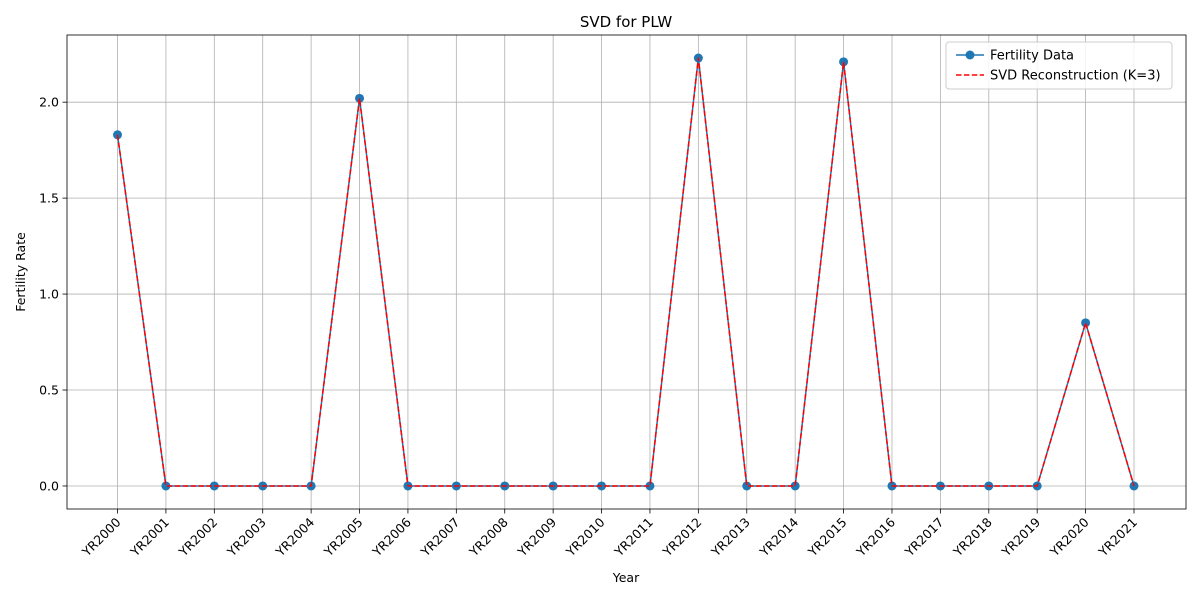 This screenshot has width=1200, height=600. I want to click on x-tick-label: YR2018, so click(972, 536).